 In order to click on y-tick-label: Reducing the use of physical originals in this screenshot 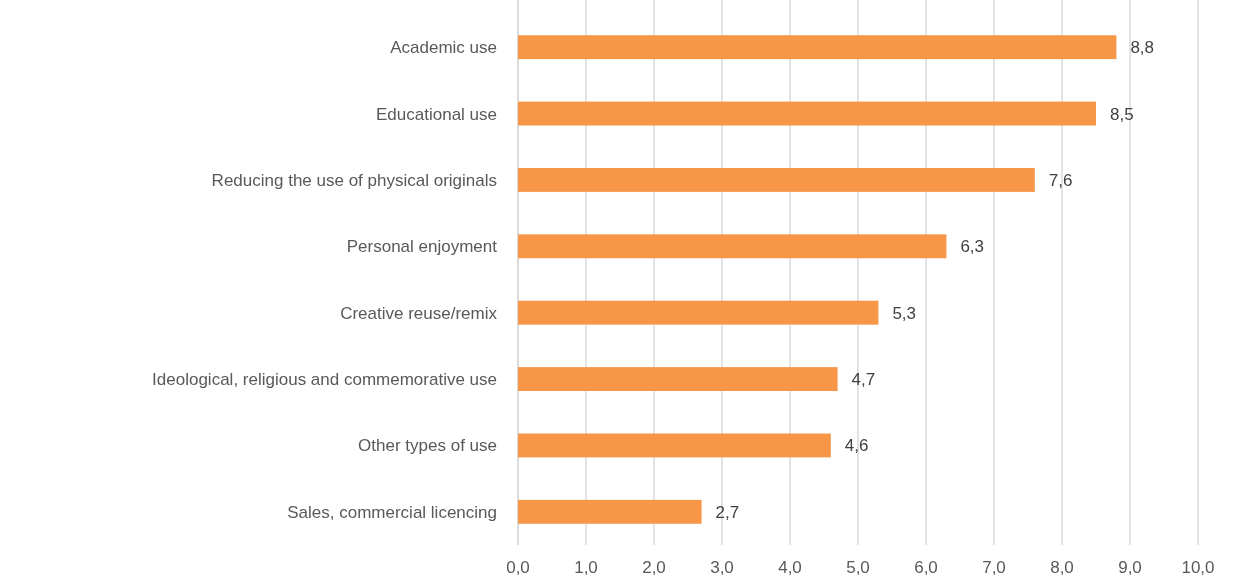, I will do `click(354, 180)`.